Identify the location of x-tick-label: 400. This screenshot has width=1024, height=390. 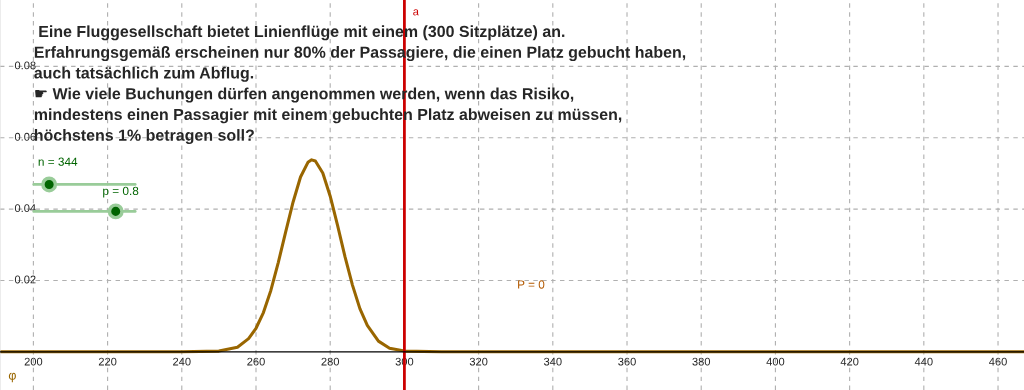
(775, 361).